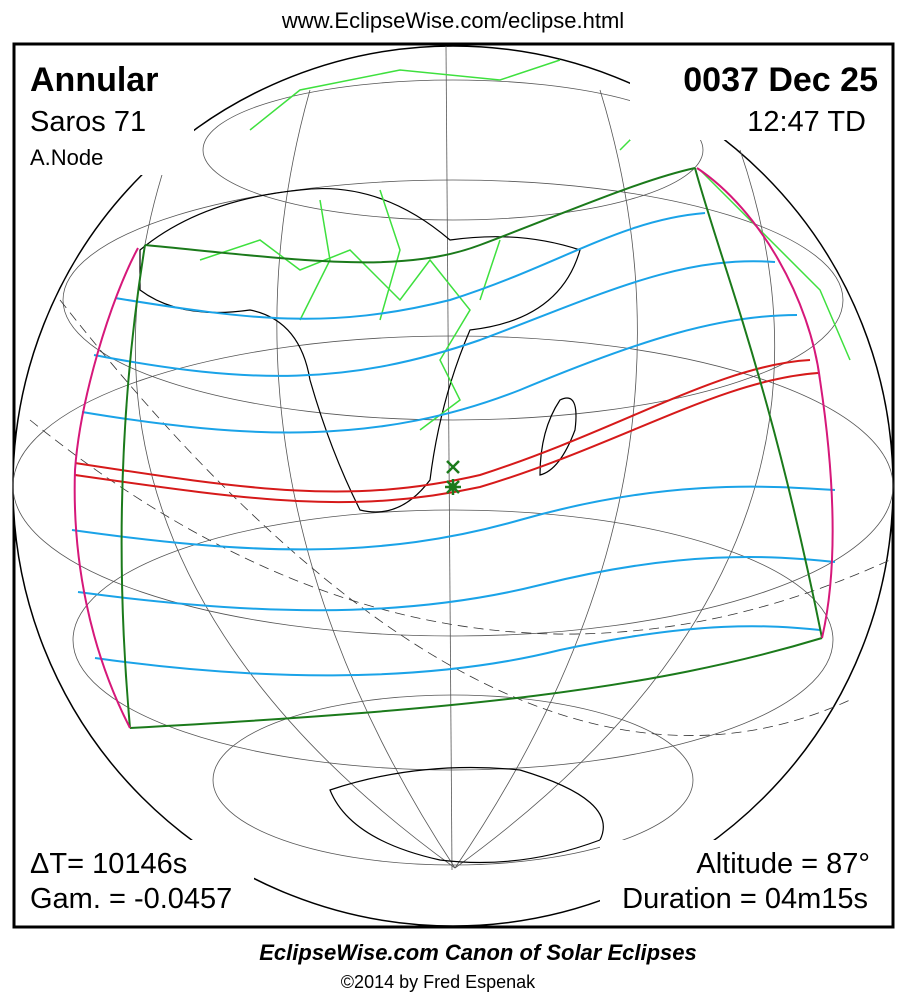 The width and height of the screenshot is (908, 1004). What do you see at coordinates (780, 80) in the screenshot?
I see `date: 0037 Dec 25` at bounding box center [780, 80].